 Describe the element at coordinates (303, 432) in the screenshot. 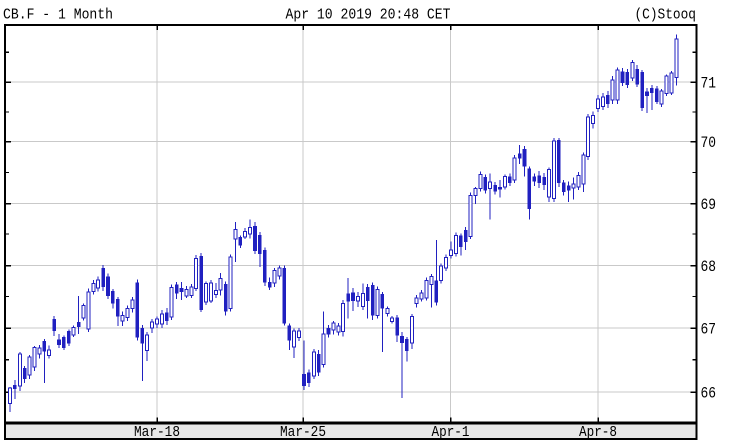

I see `svg-text: Mar-25` at that location.